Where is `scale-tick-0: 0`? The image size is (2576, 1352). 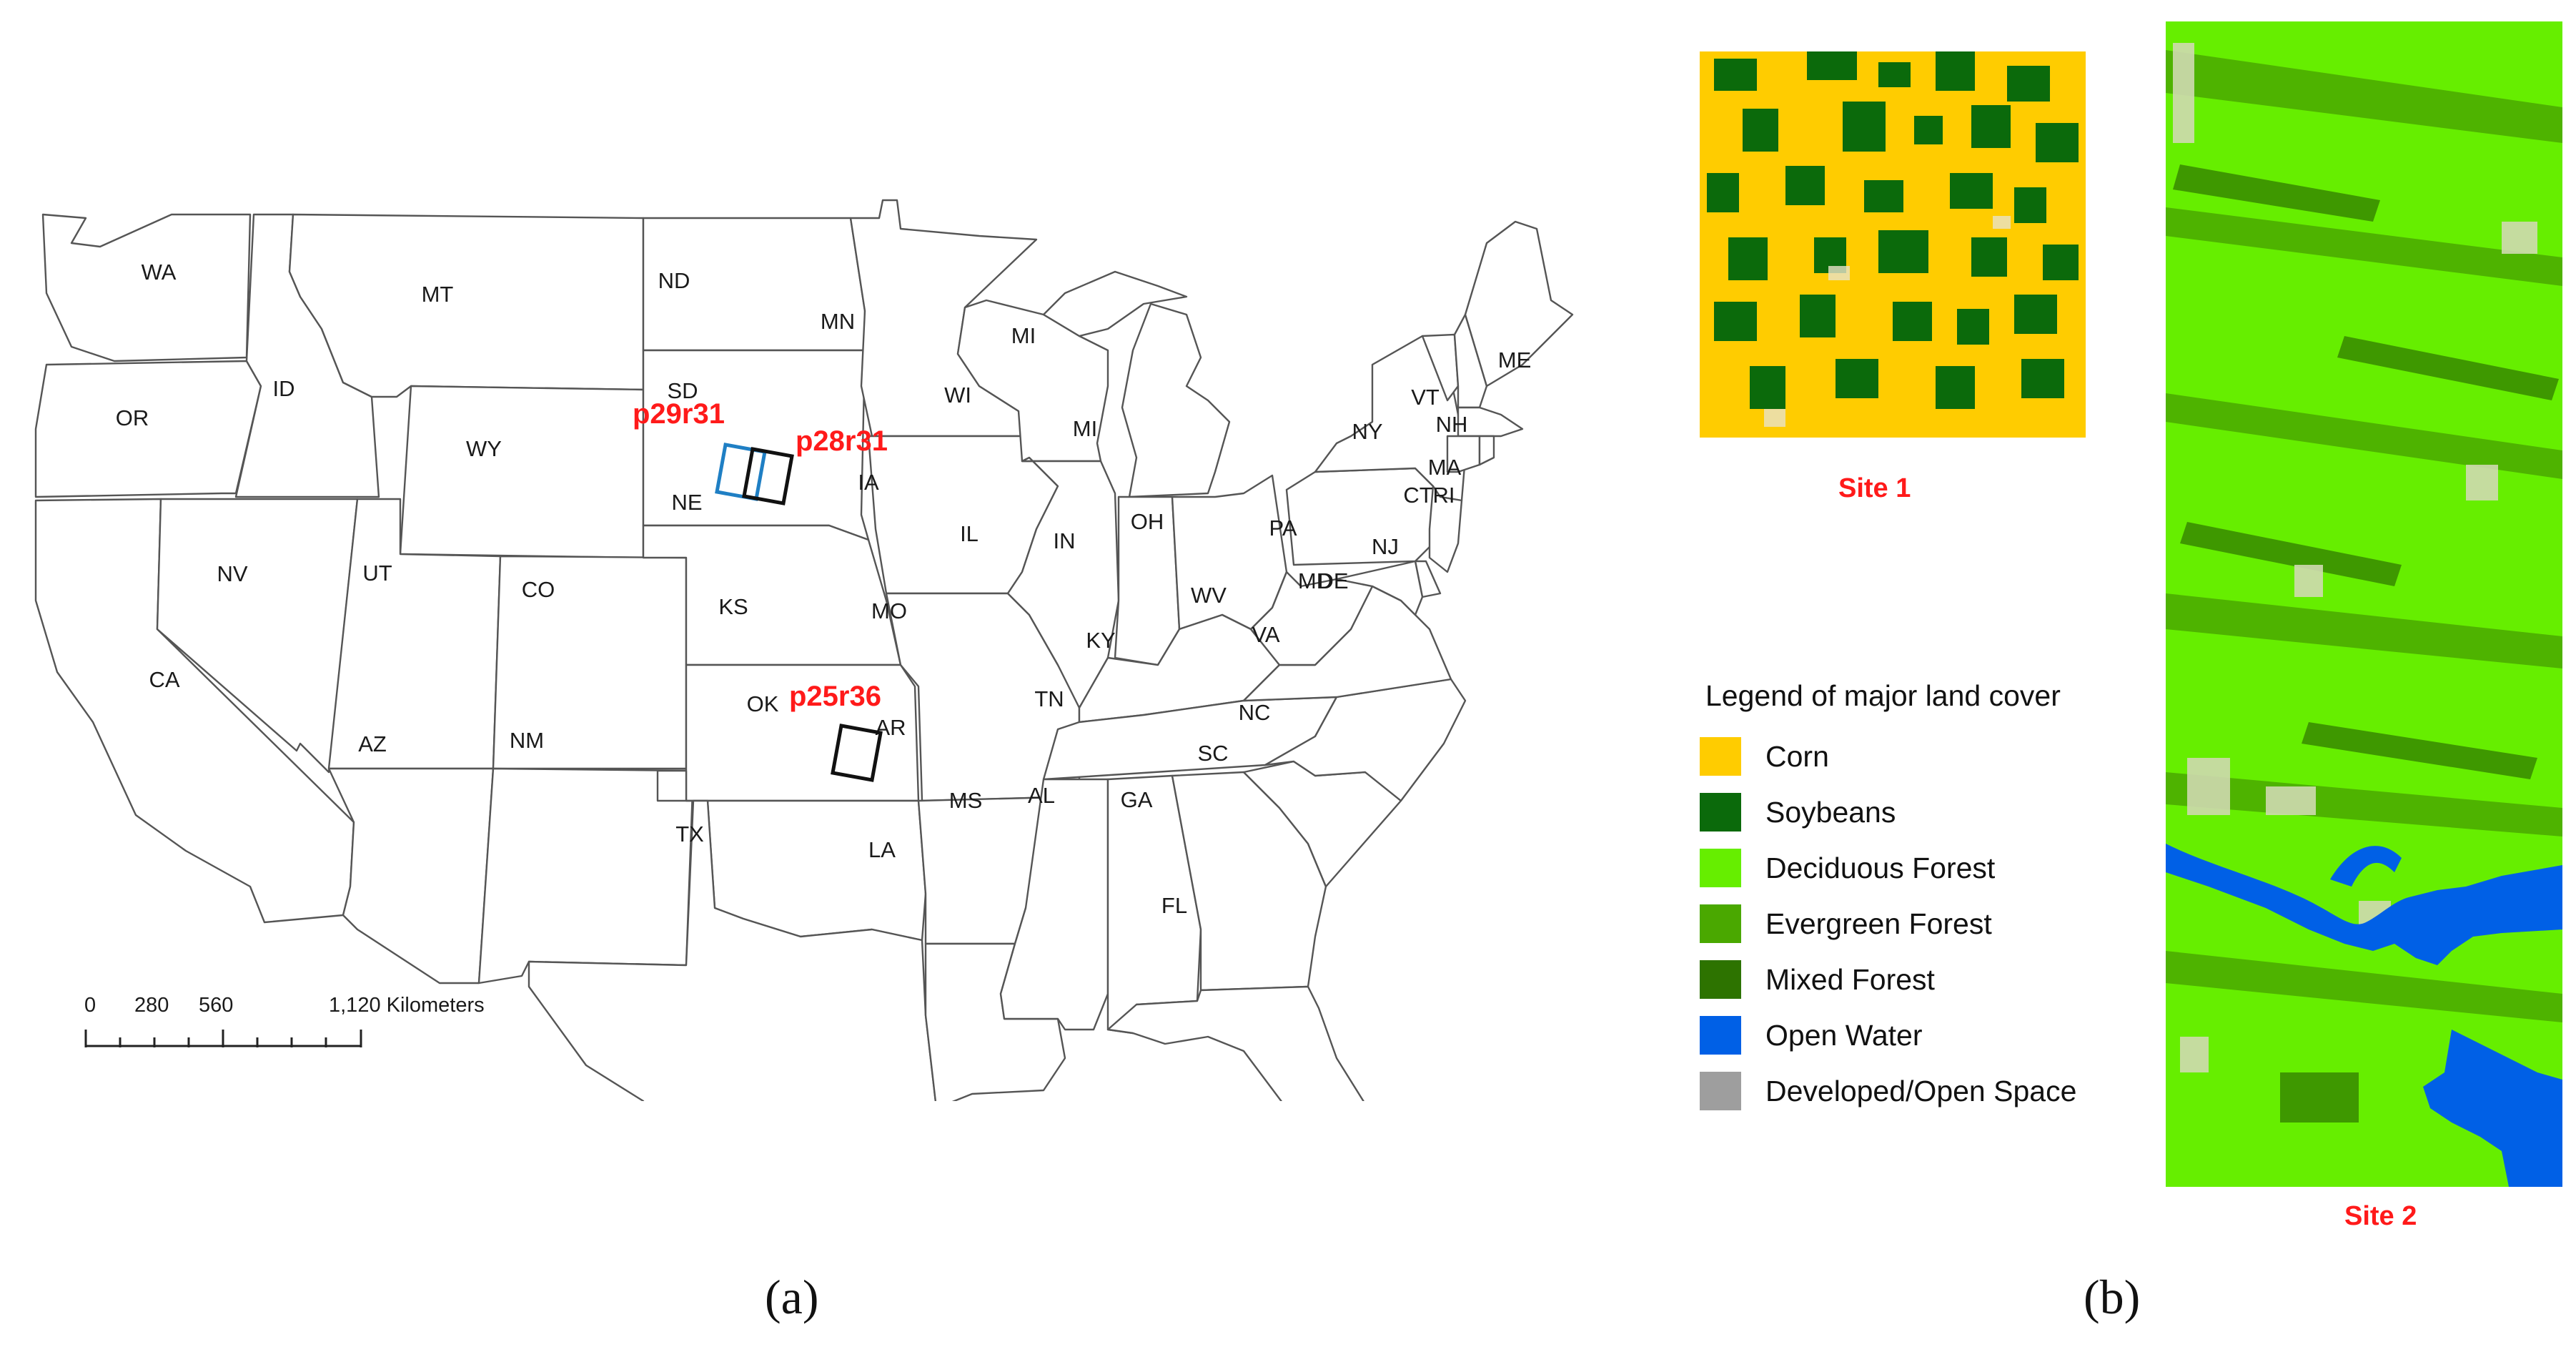 scale-tick-0: 0 is located at coordinates (90, 1005).